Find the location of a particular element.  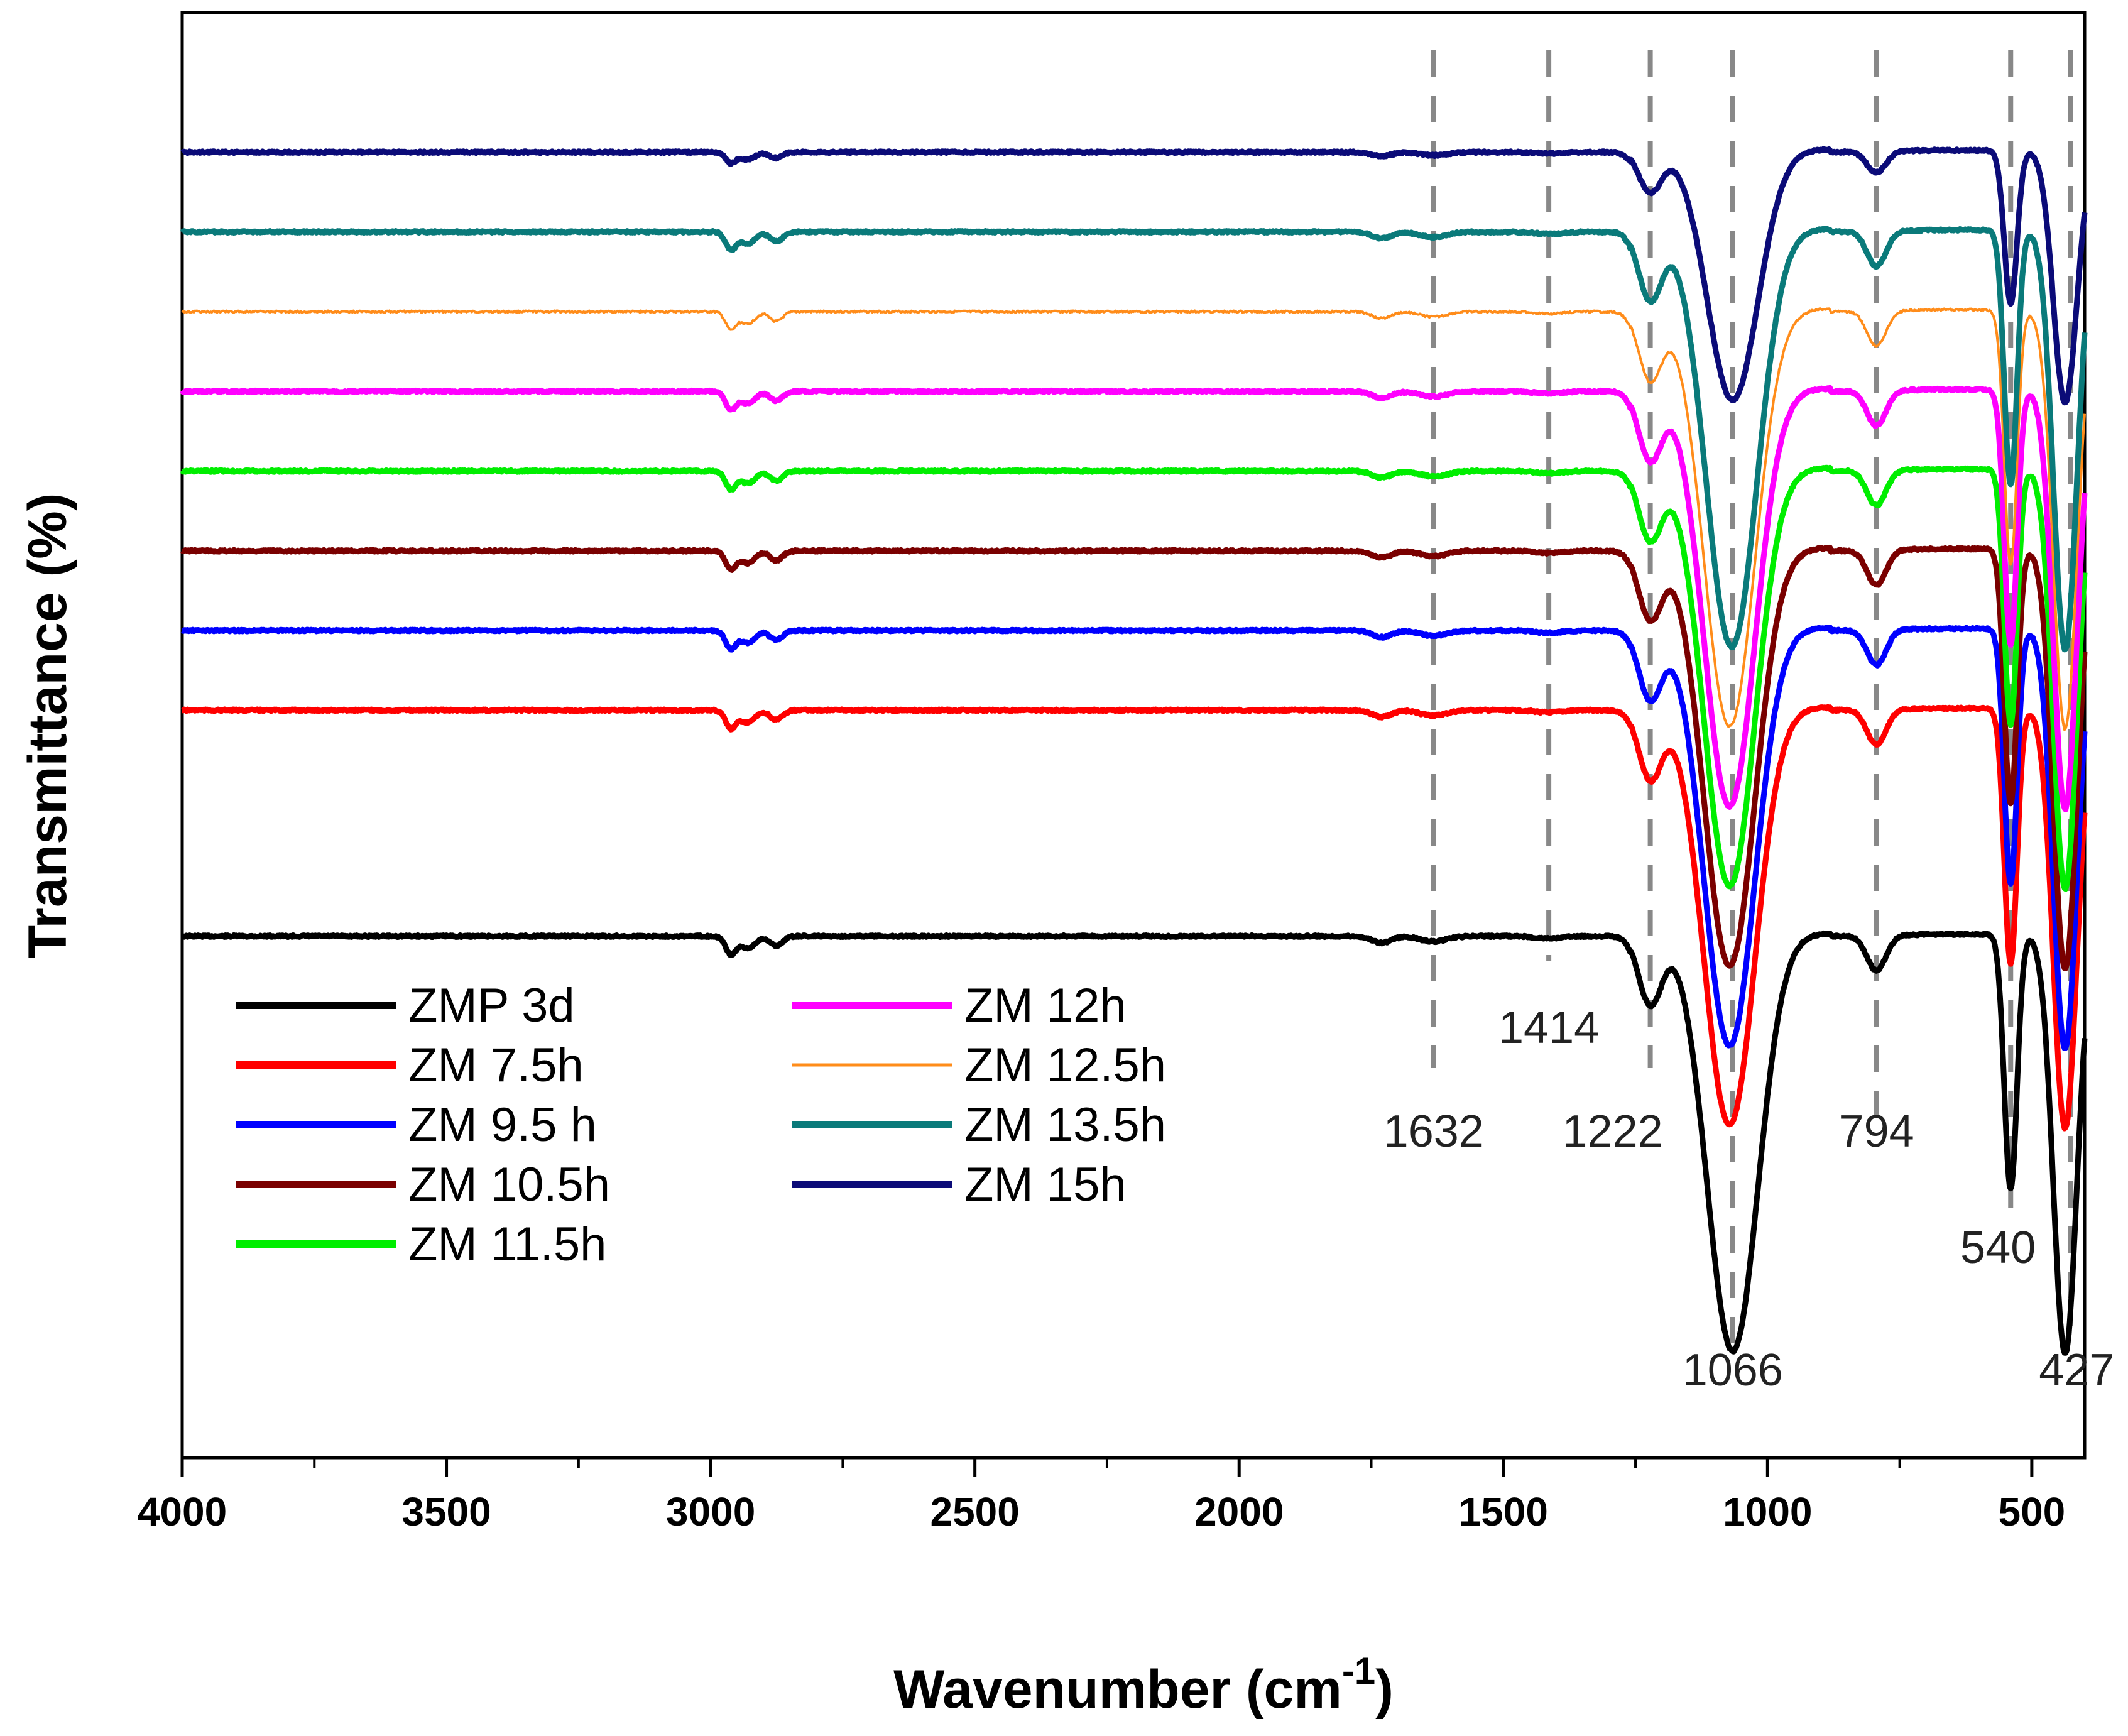

legend-label: ZMP 3d is located at coordinates (491, 1005).